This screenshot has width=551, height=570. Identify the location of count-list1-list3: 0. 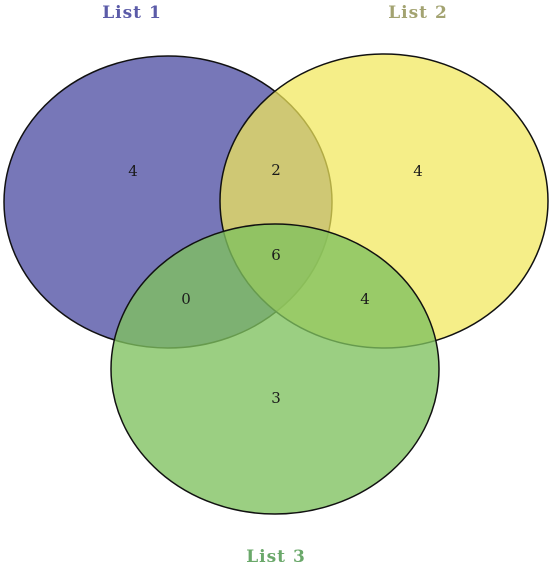
(186, 299).